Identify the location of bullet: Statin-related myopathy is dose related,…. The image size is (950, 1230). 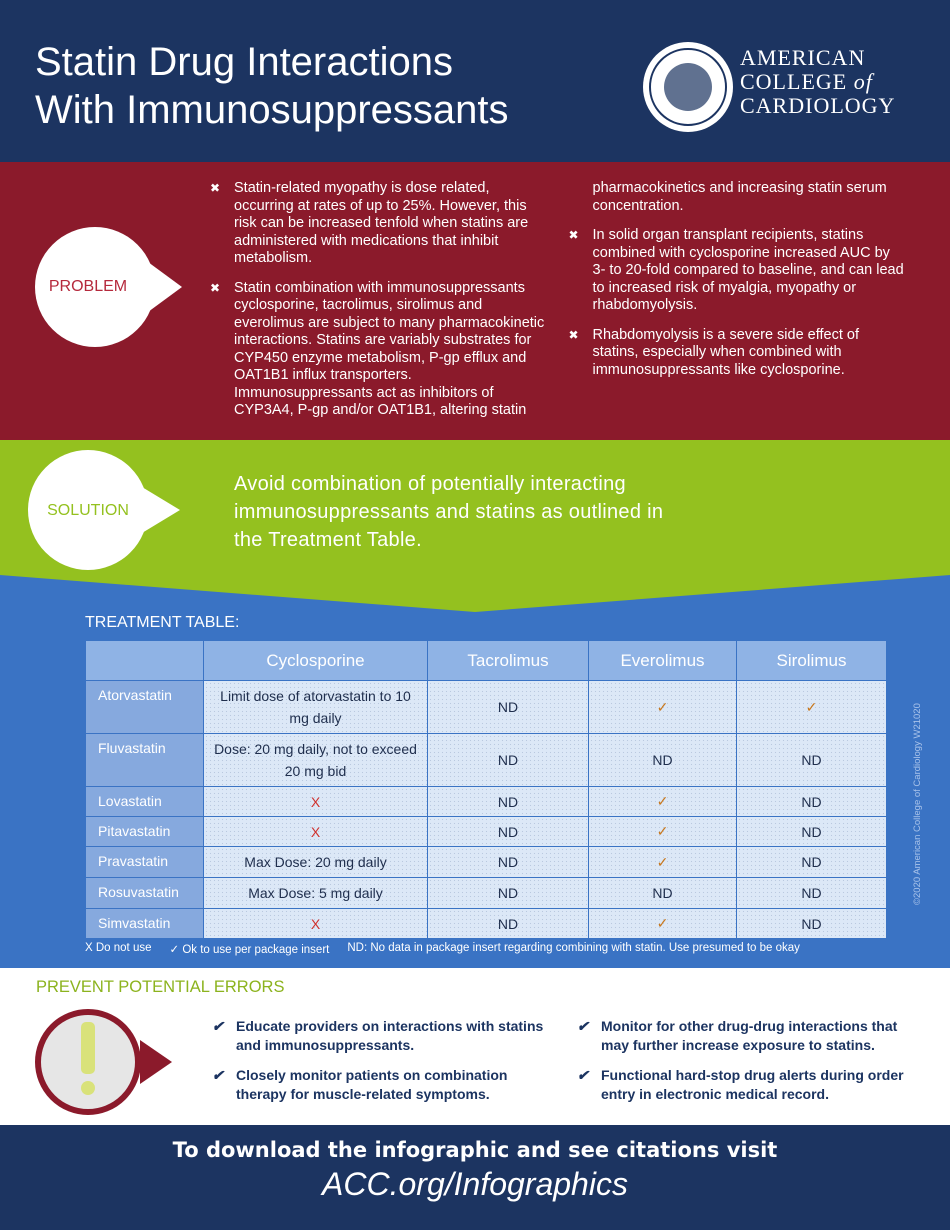
(378, 224).